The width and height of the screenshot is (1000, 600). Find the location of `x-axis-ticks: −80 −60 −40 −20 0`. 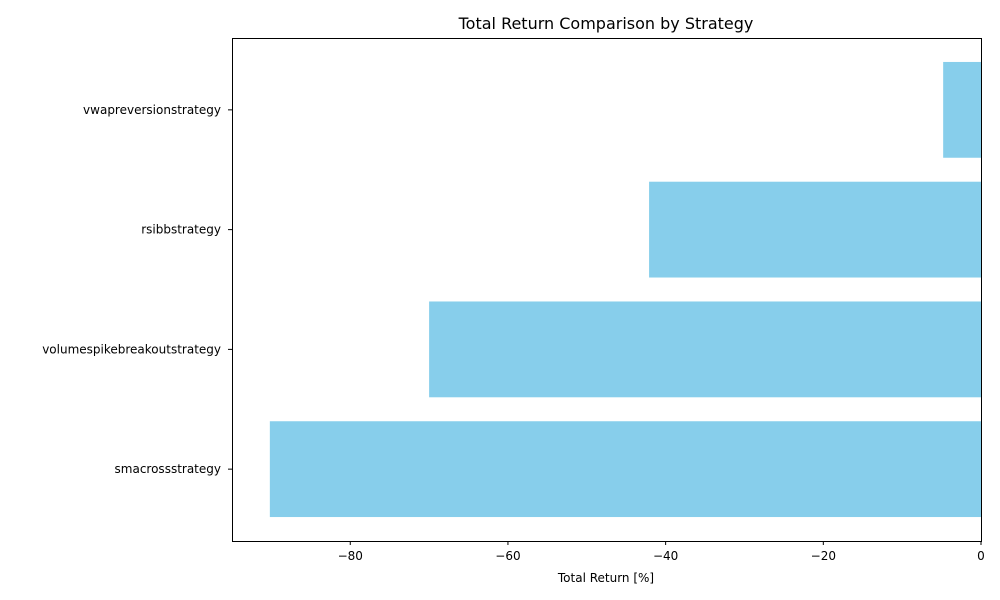

x-axis-ticks: −80 −60 −40 −20 0 is located at coordinates (661, 552).